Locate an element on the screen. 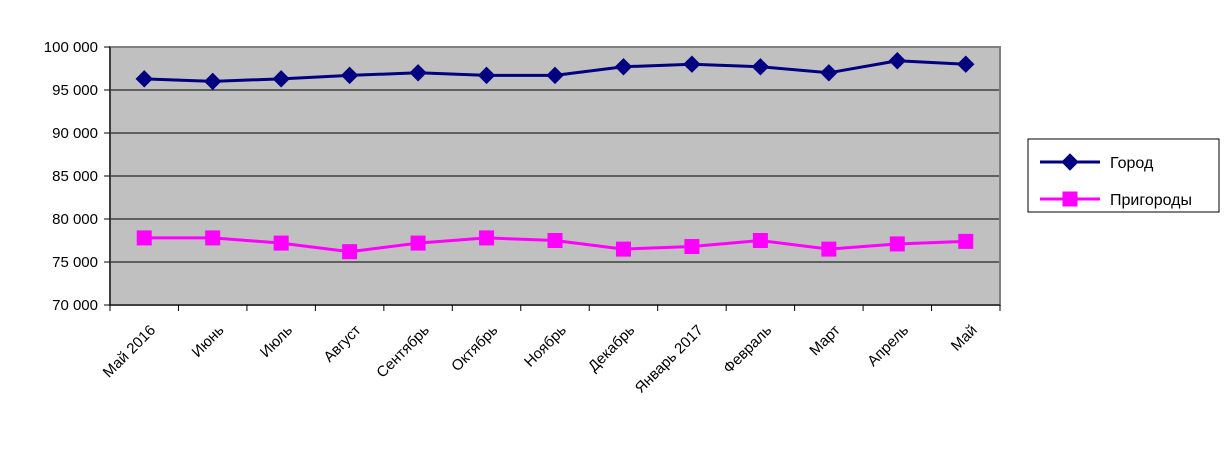  y-tick-label: 75 000 is located at coordinates (75, 262).